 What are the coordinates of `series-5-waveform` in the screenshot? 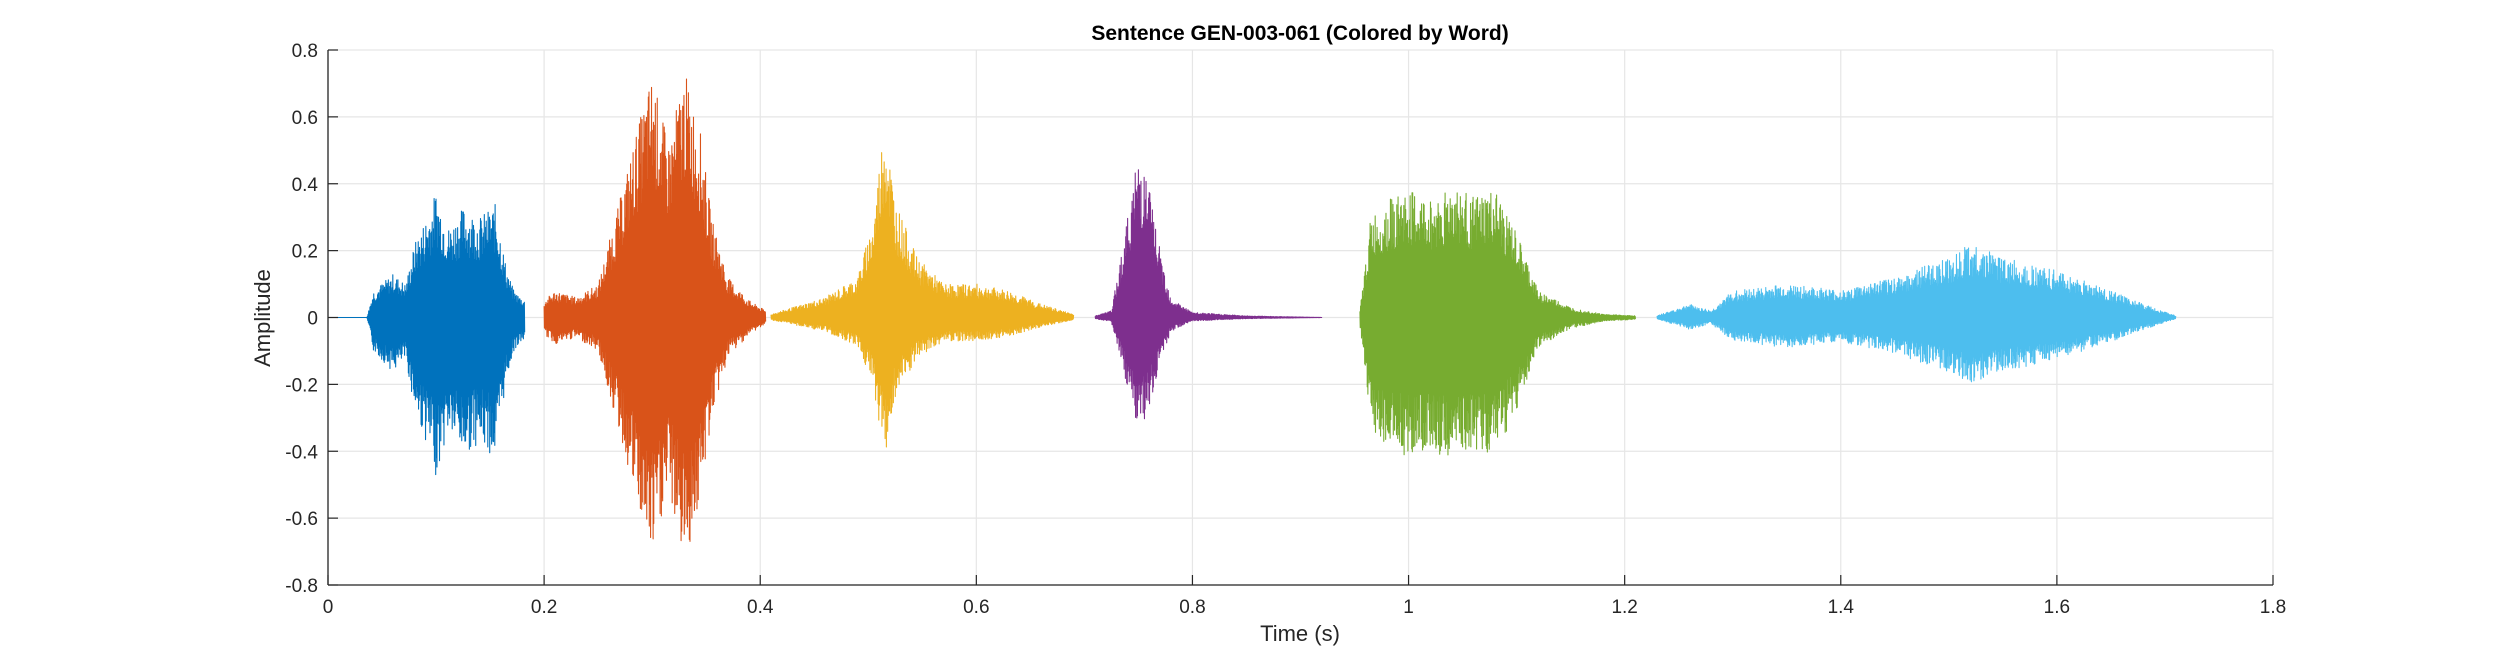 It's located at (1498, 324).